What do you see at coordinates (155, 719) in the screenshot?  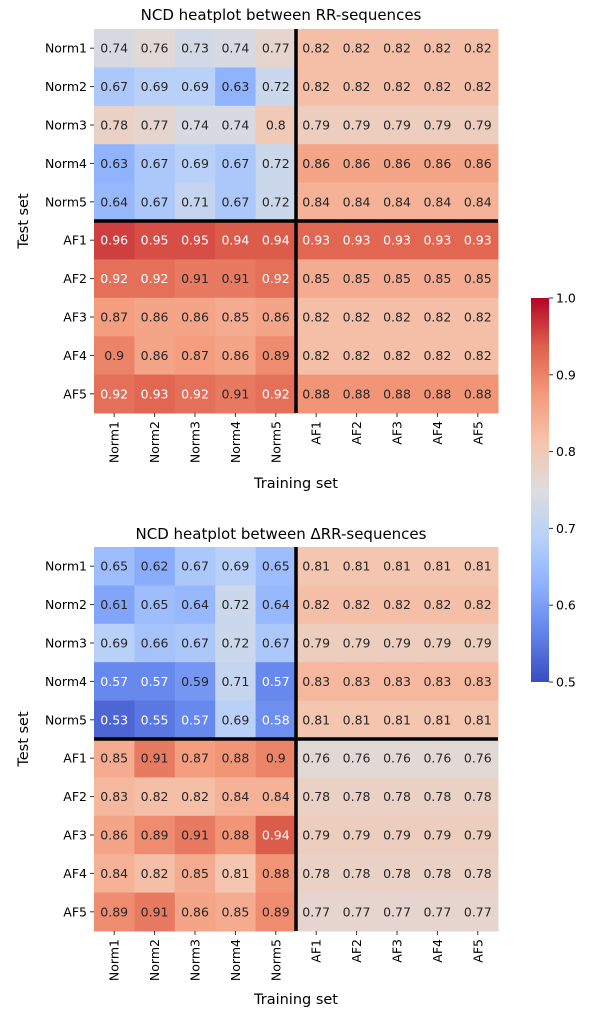 I see `cell-value-label: 0.55` at bounding box center [155, 719].